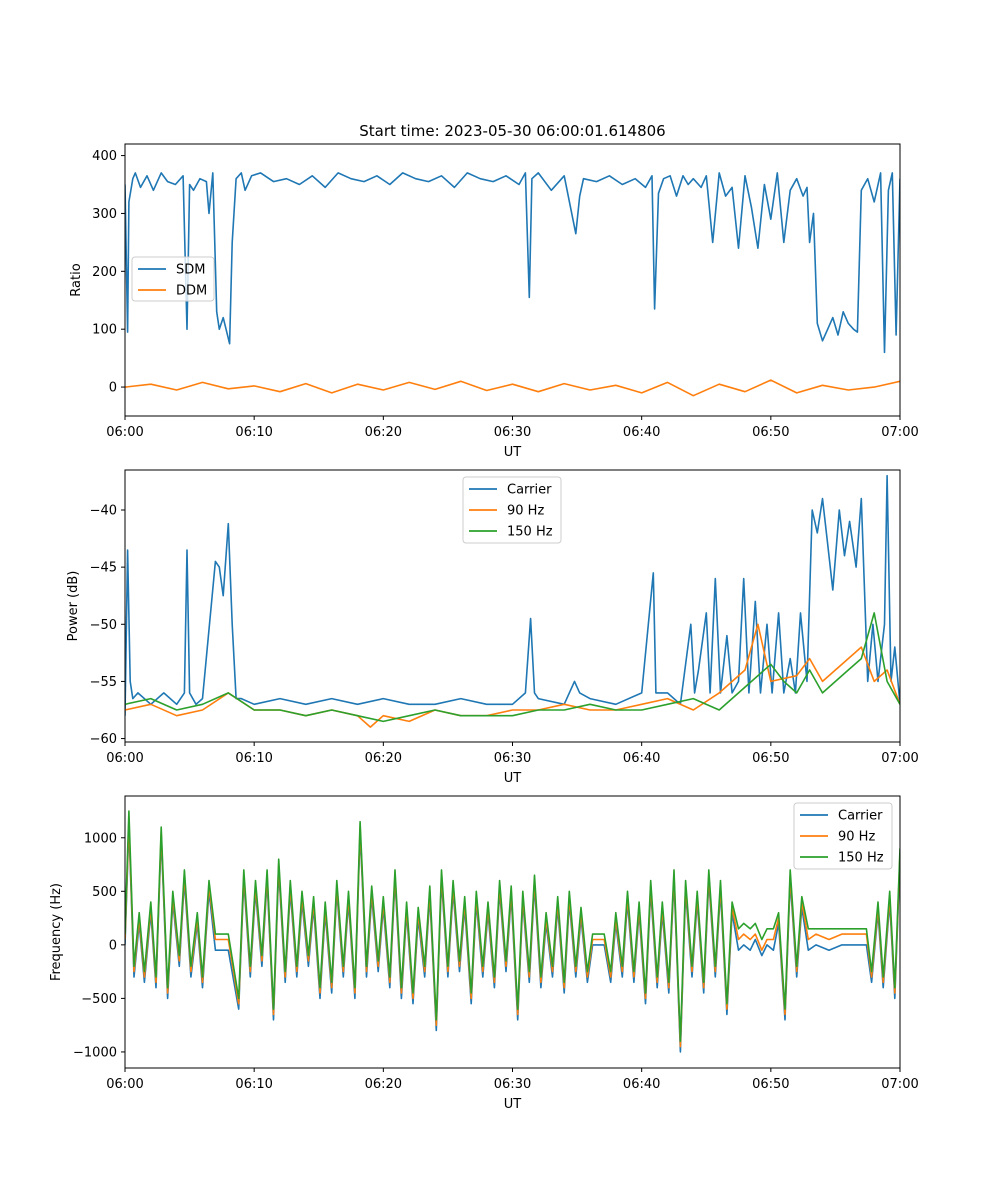 This screenshot has width=1000, height=1204. Describe the element at coordinates (190, 270) in the screenshot. I see `legend-label: SDM` at that location.